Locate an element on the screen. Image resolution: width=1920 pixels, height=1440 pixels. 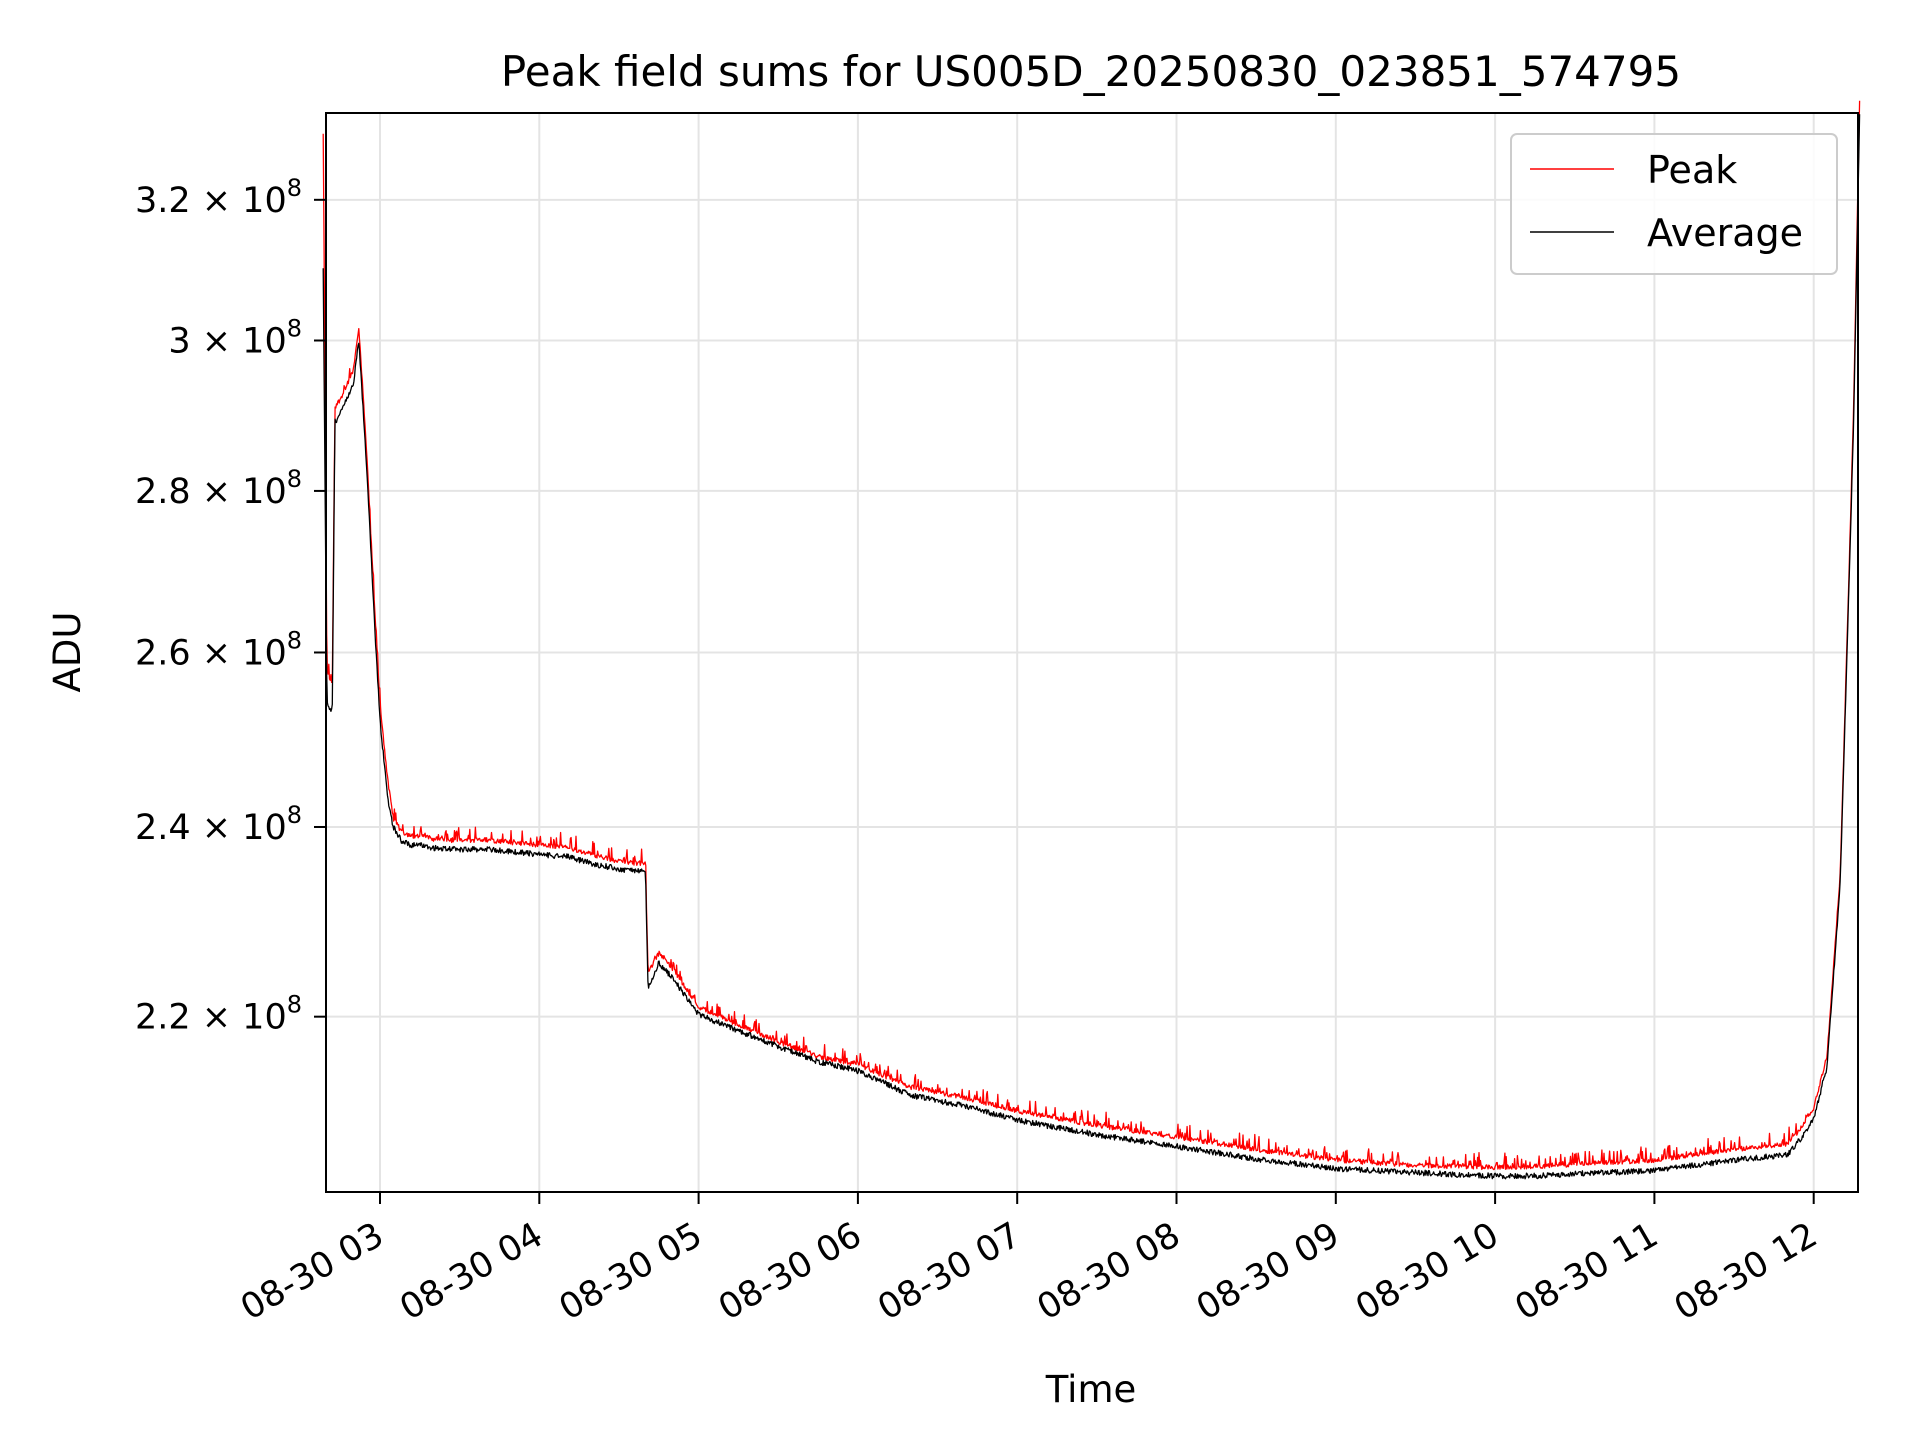
x-tick-label: 08-30 10 is located at coordinates (1427, 1271).